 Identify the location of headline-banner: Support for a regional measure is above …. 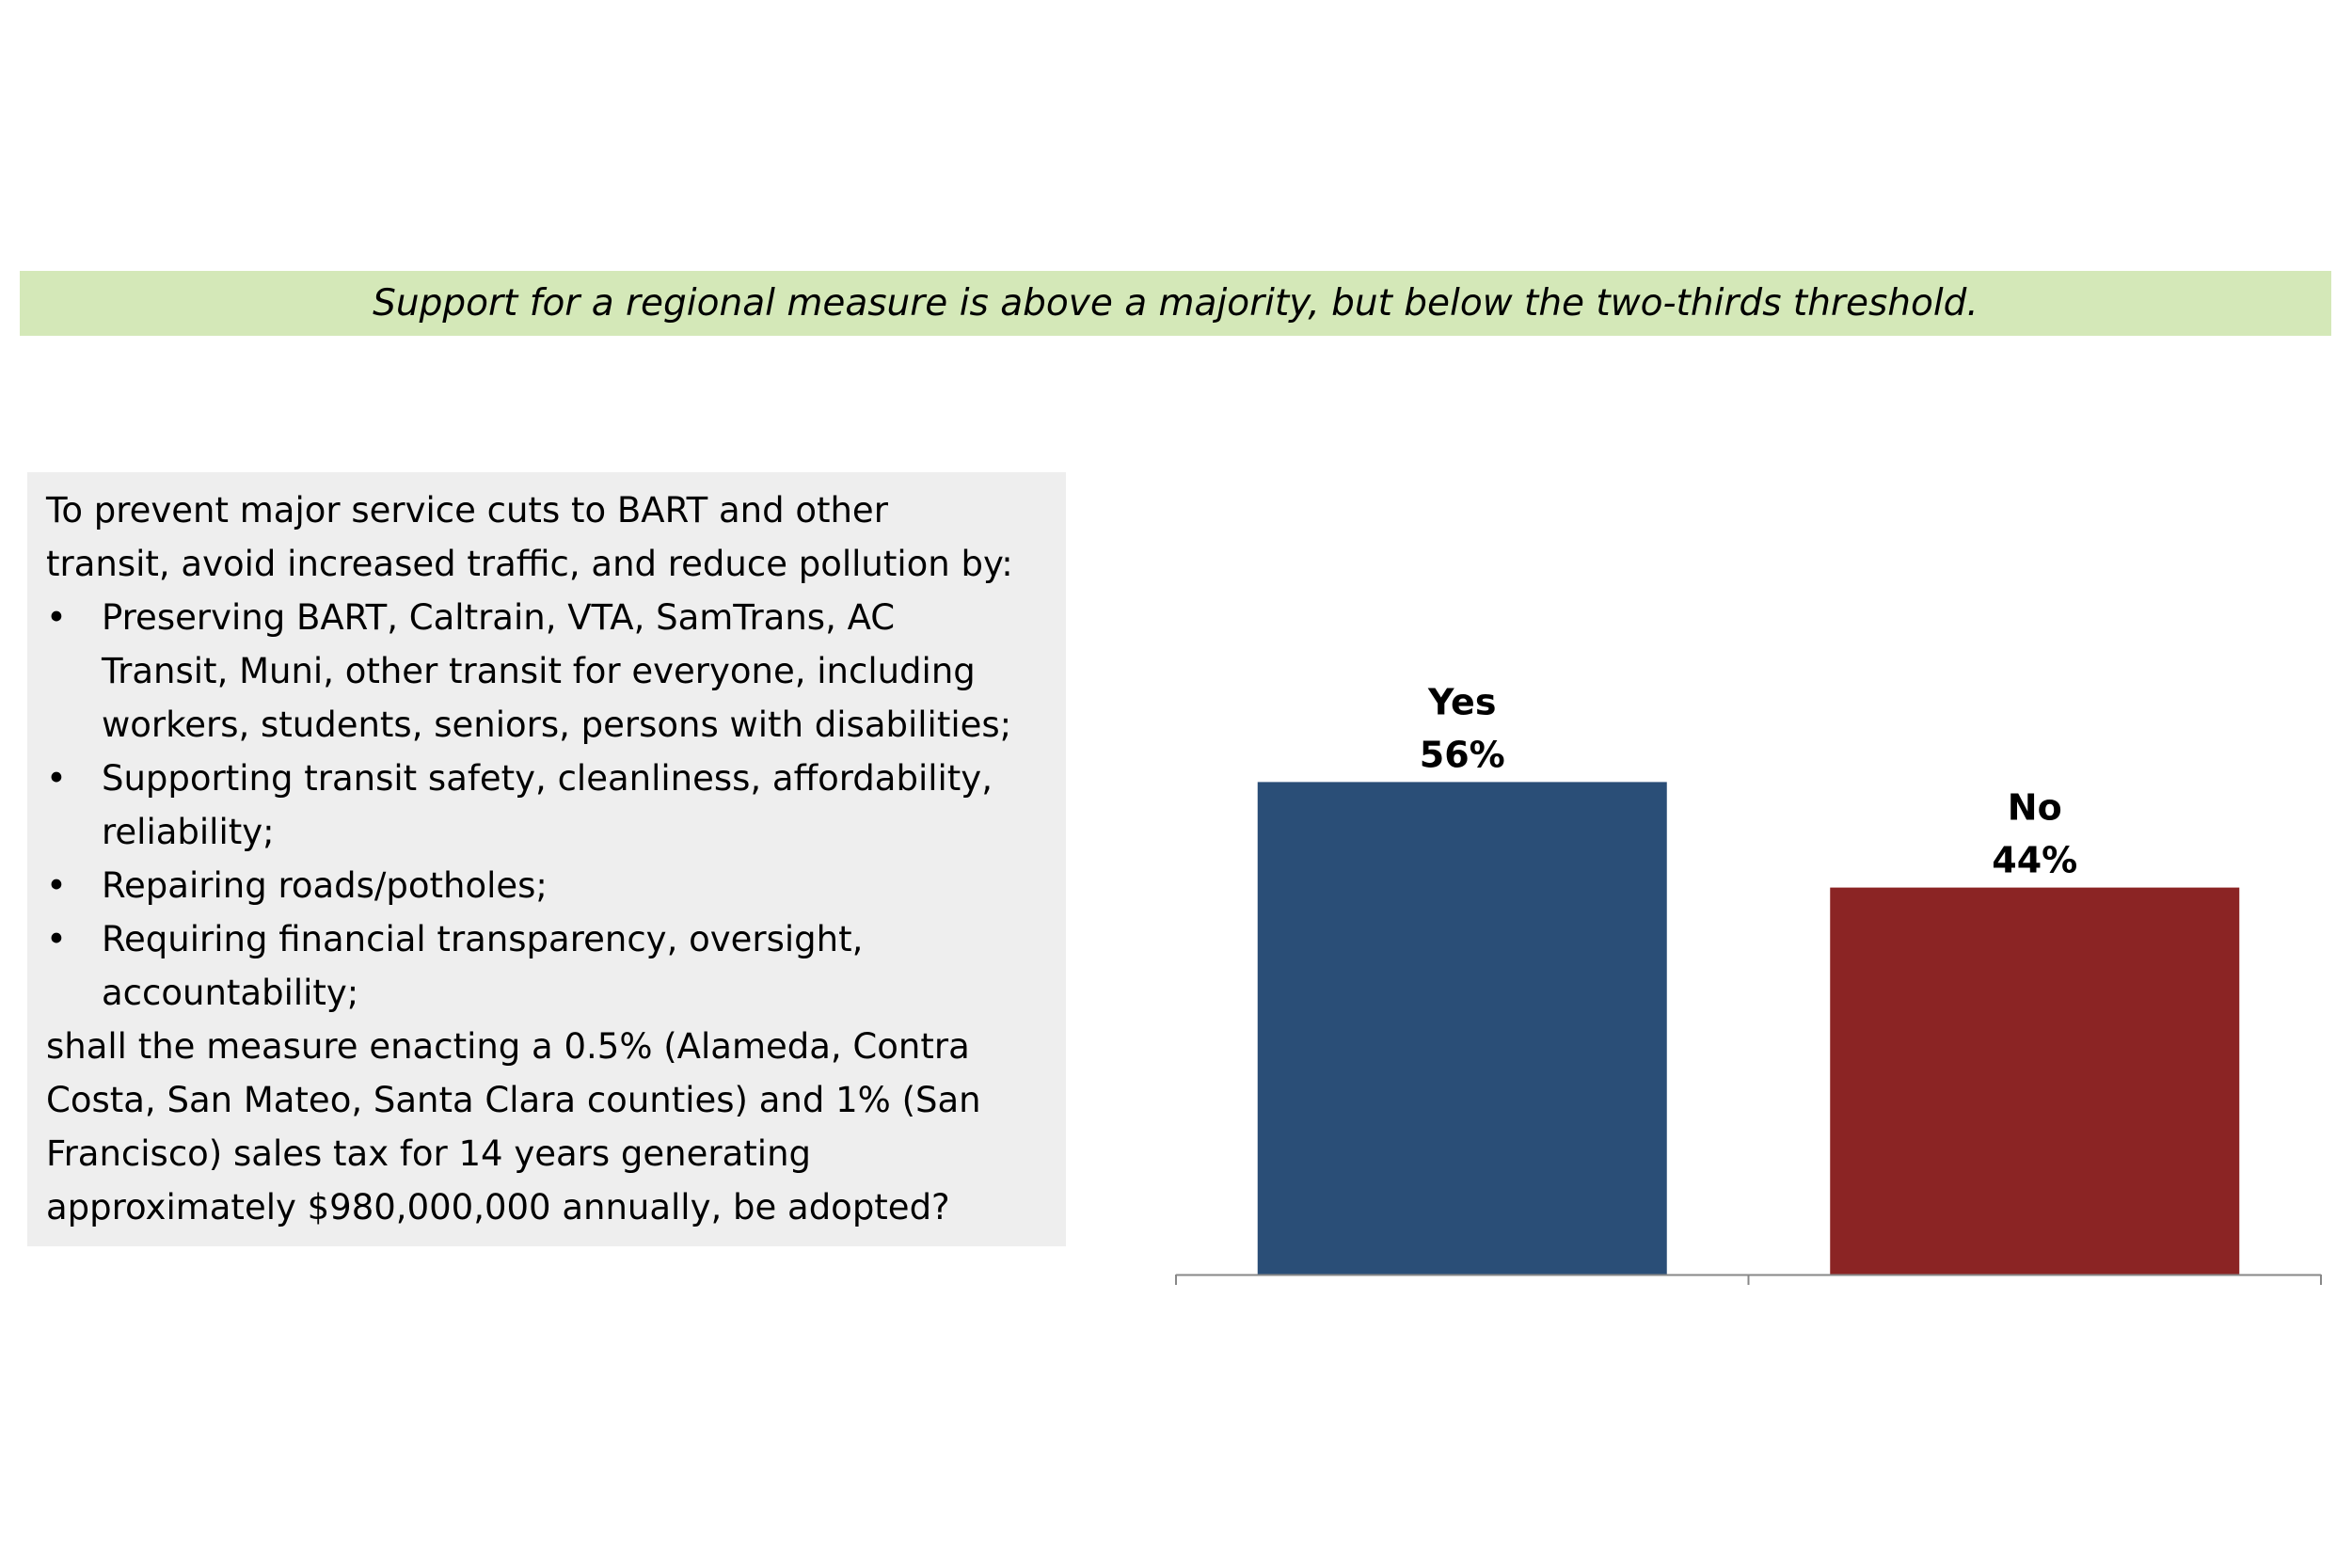
(1175, 303).